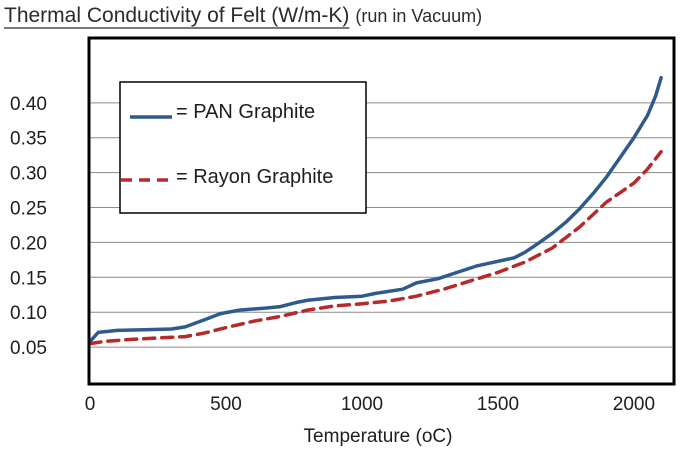 The height and width of the screenshot is (454, 690). Describe the element at coordinates (28, 104) in the screenshot. I see `y-tick-label: 0.40` at that location.